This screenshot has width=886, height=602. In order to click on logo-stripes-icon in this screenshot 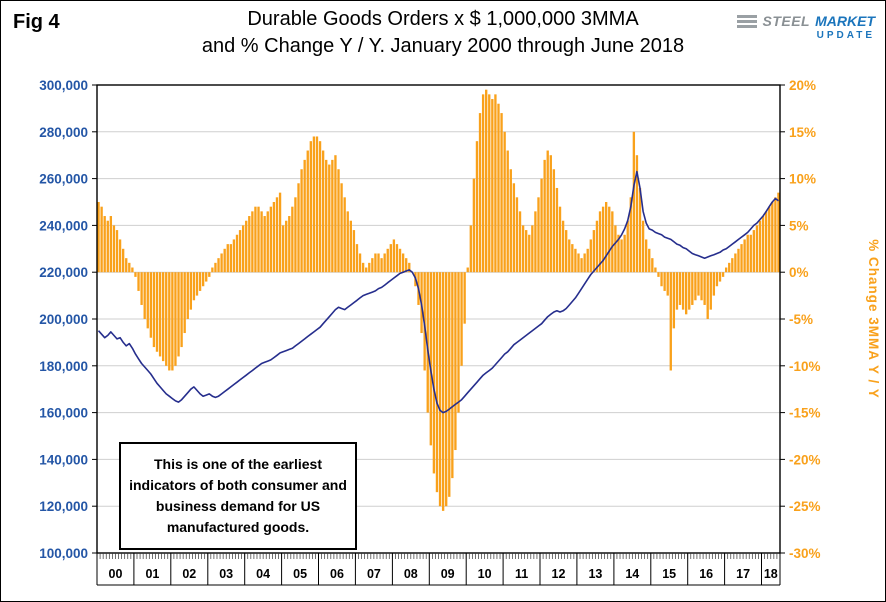, I will do `click(747, 21)`.